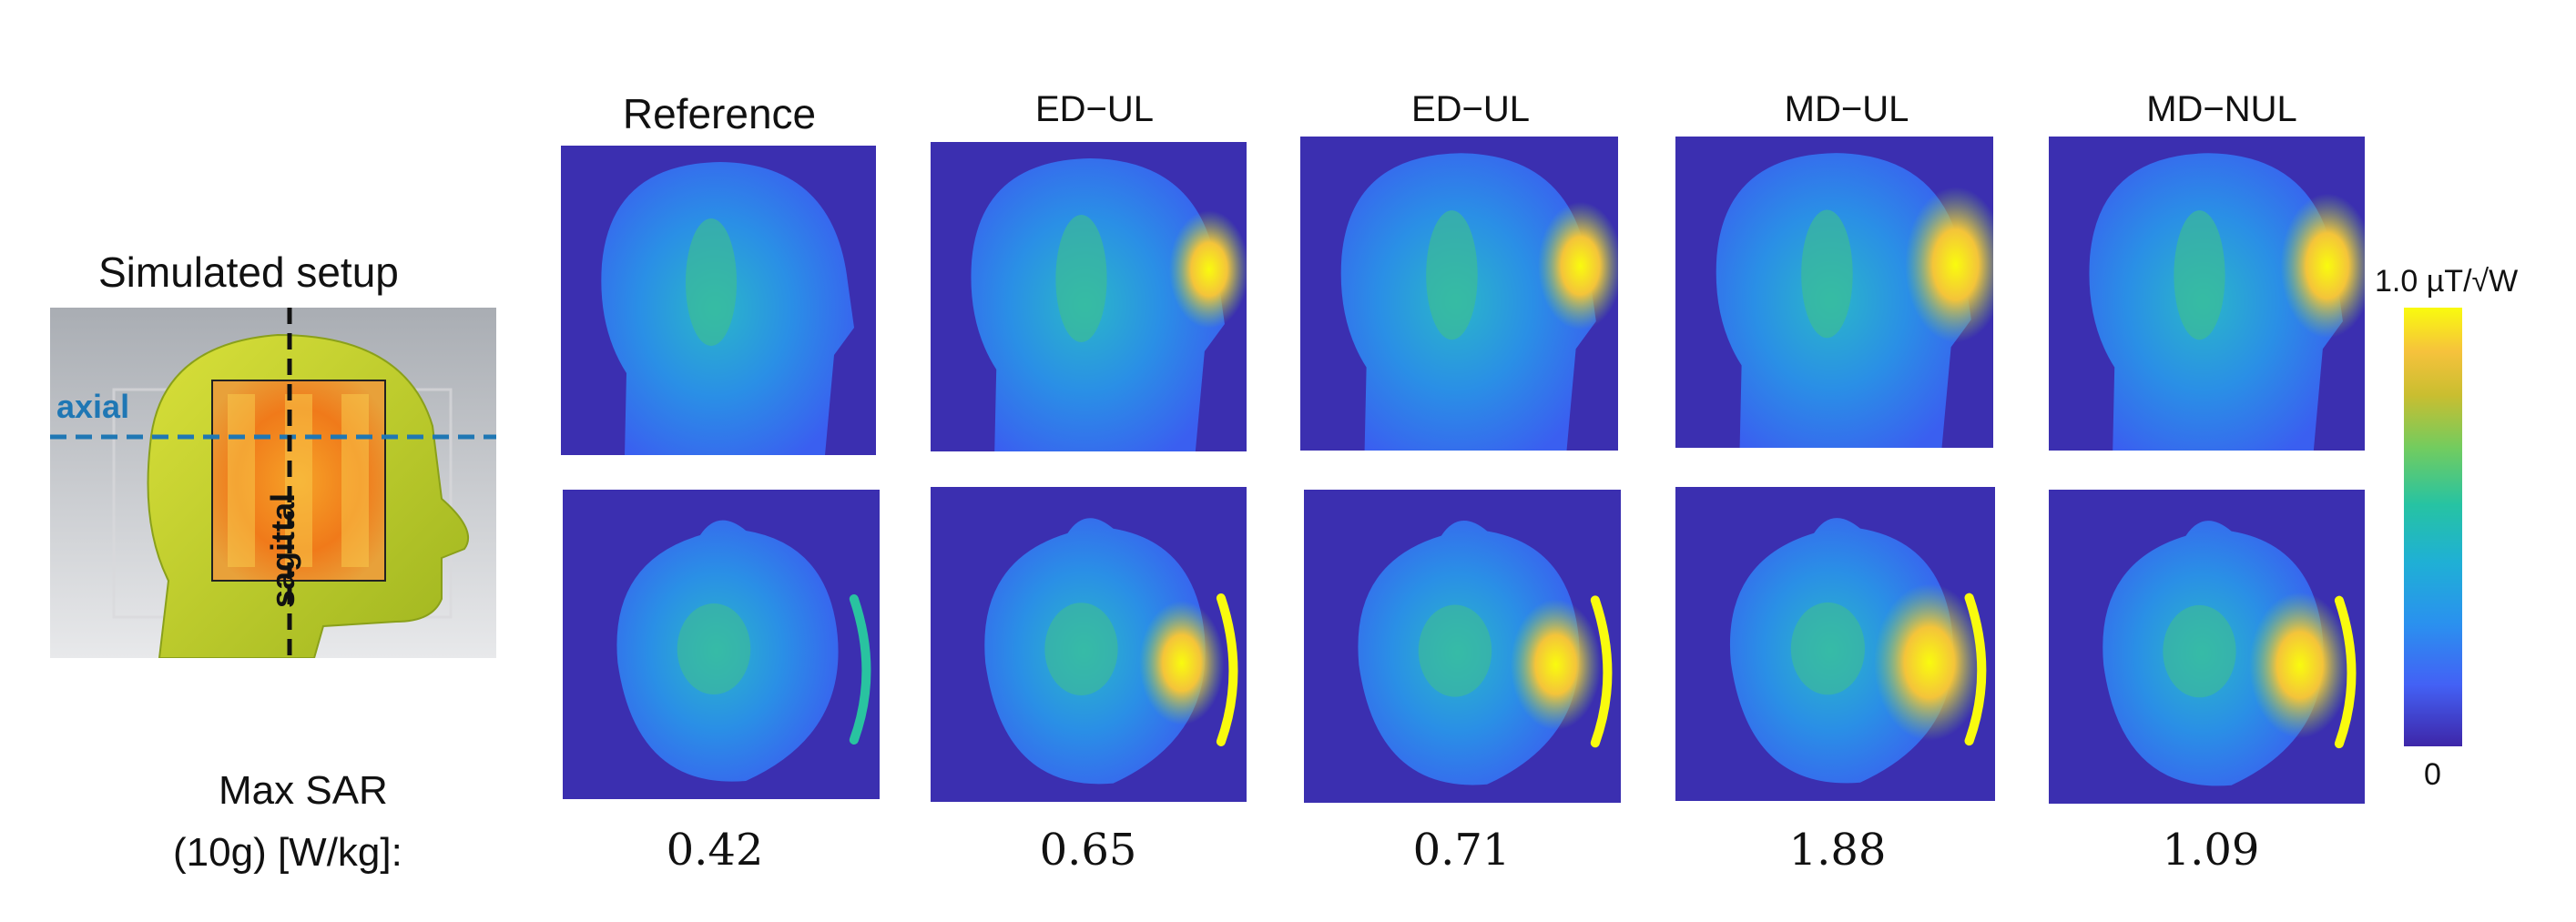 The width and height of the screenshot is (2576, 922). I want to click on axial-map-md-nul, so click(2207, 647).